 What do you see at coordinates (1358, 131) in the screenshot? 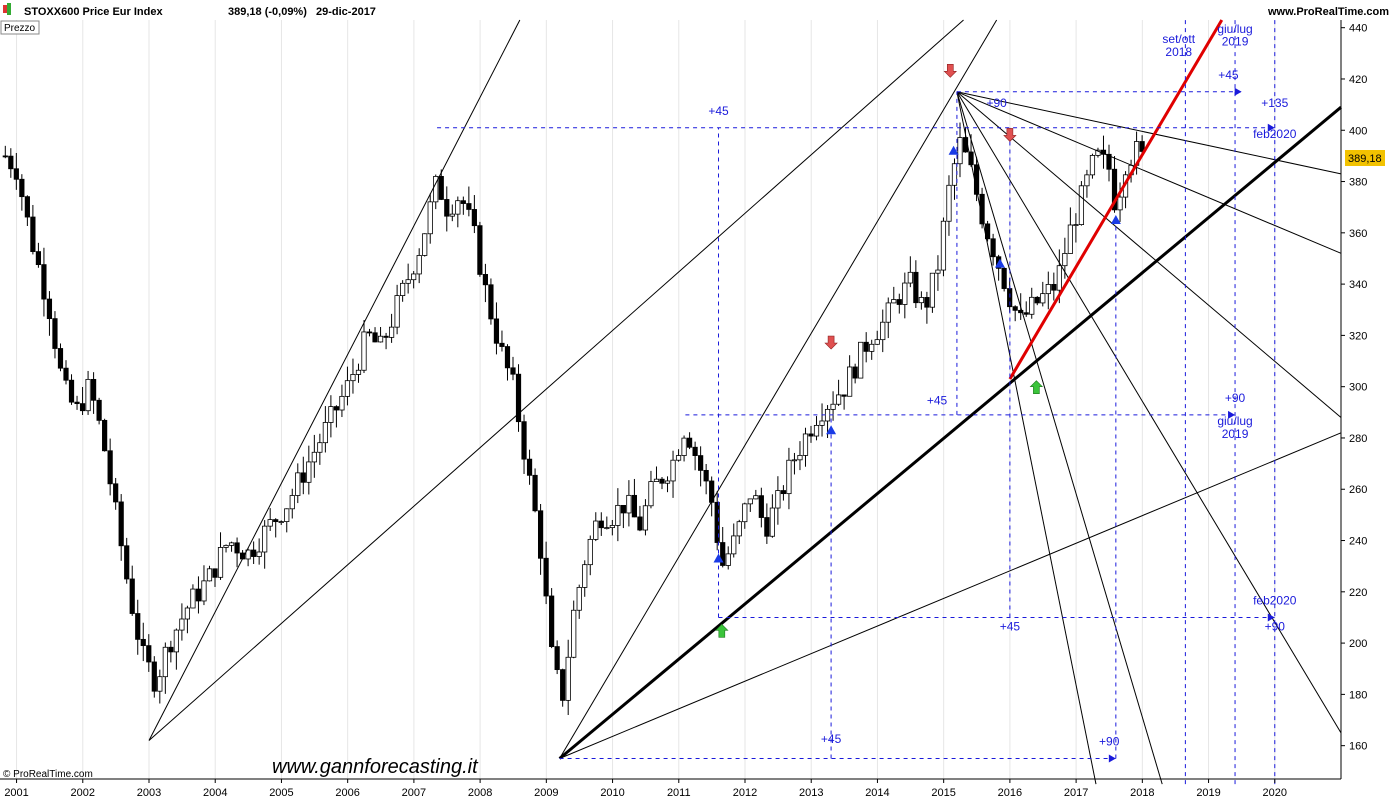
I see `y-tick-label: 400` at bounding box center [1358, 131].